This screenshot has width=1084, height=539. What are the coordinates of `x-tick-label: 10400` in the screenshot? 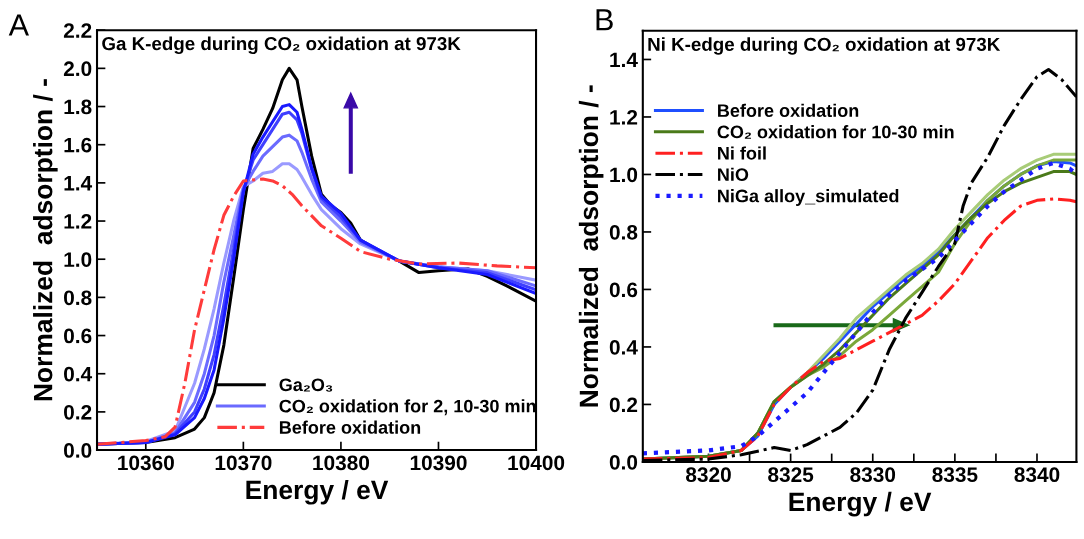 It's located at (536, 463).